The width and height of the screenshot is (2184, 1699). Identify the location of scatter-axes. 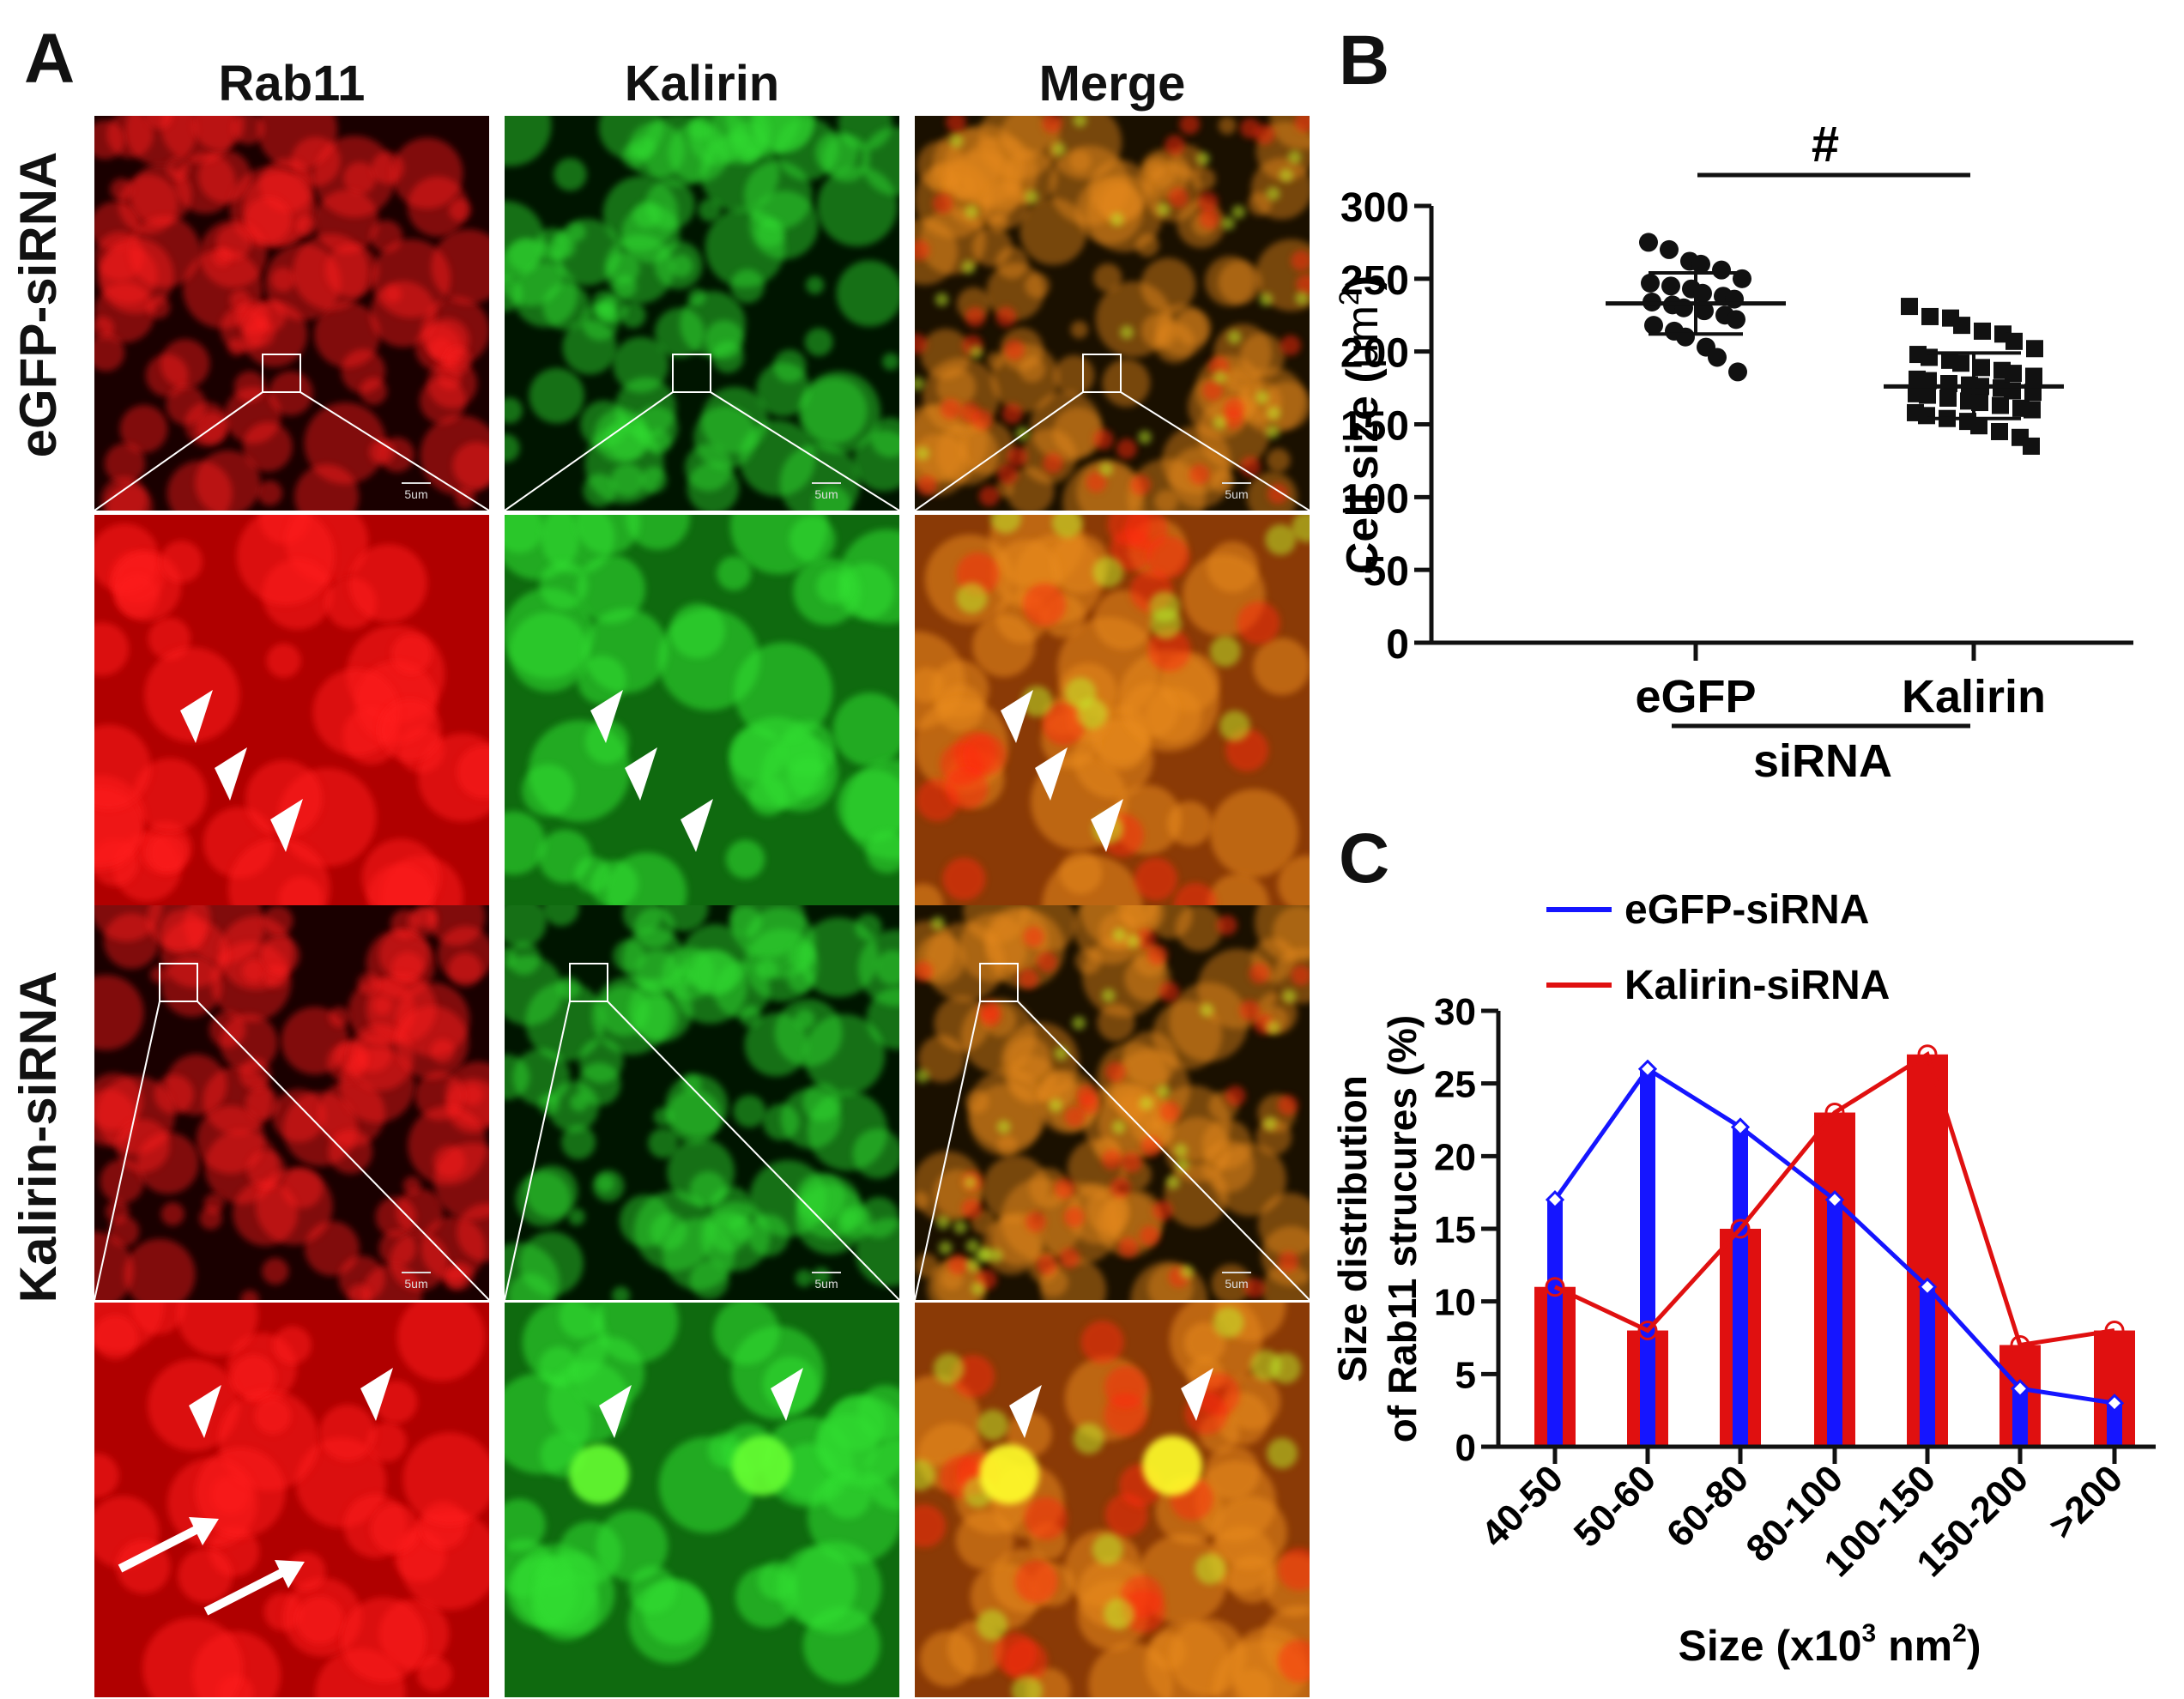
(1781, 425).